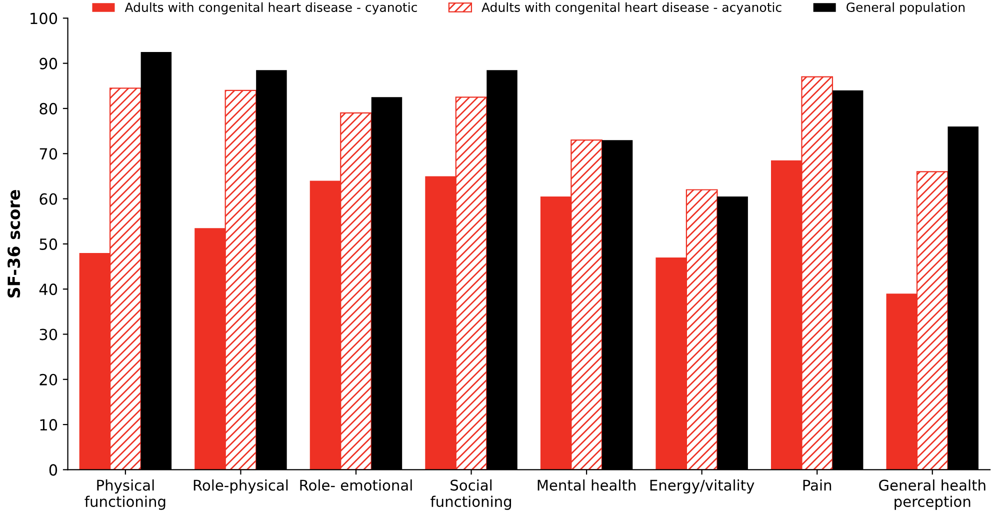 The width and height of the screenshot is (997, 519). What do you see at coordinates (49, 244) in the screenshot?
I see `y-tick-label: 50` at bounding box center [49, 244].